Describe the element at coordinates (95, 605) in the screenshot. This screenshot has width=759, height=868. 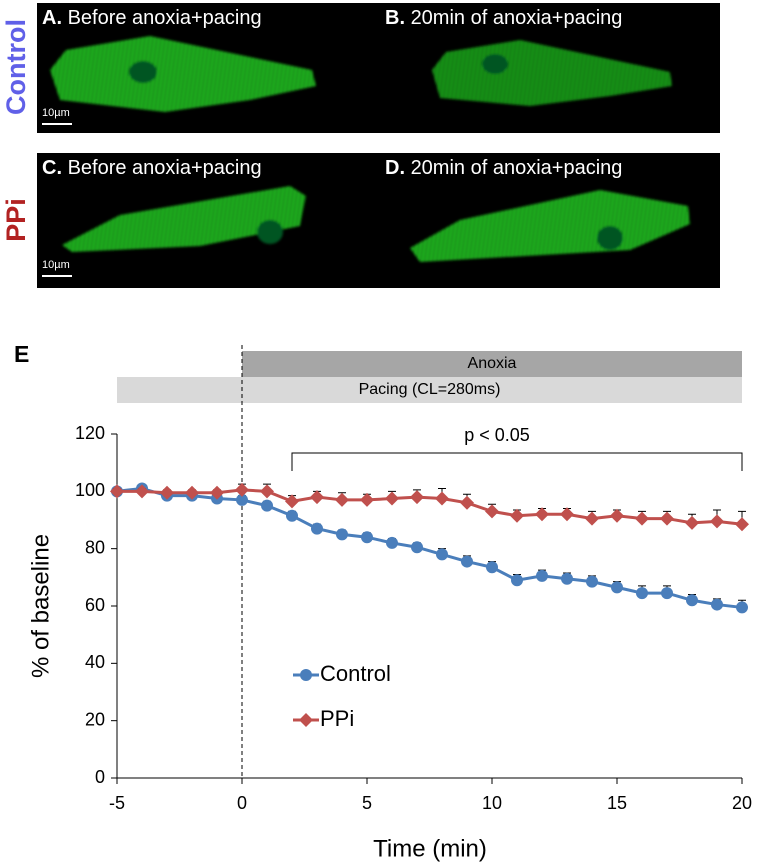
I see `y-tick-label: 60` at that location.